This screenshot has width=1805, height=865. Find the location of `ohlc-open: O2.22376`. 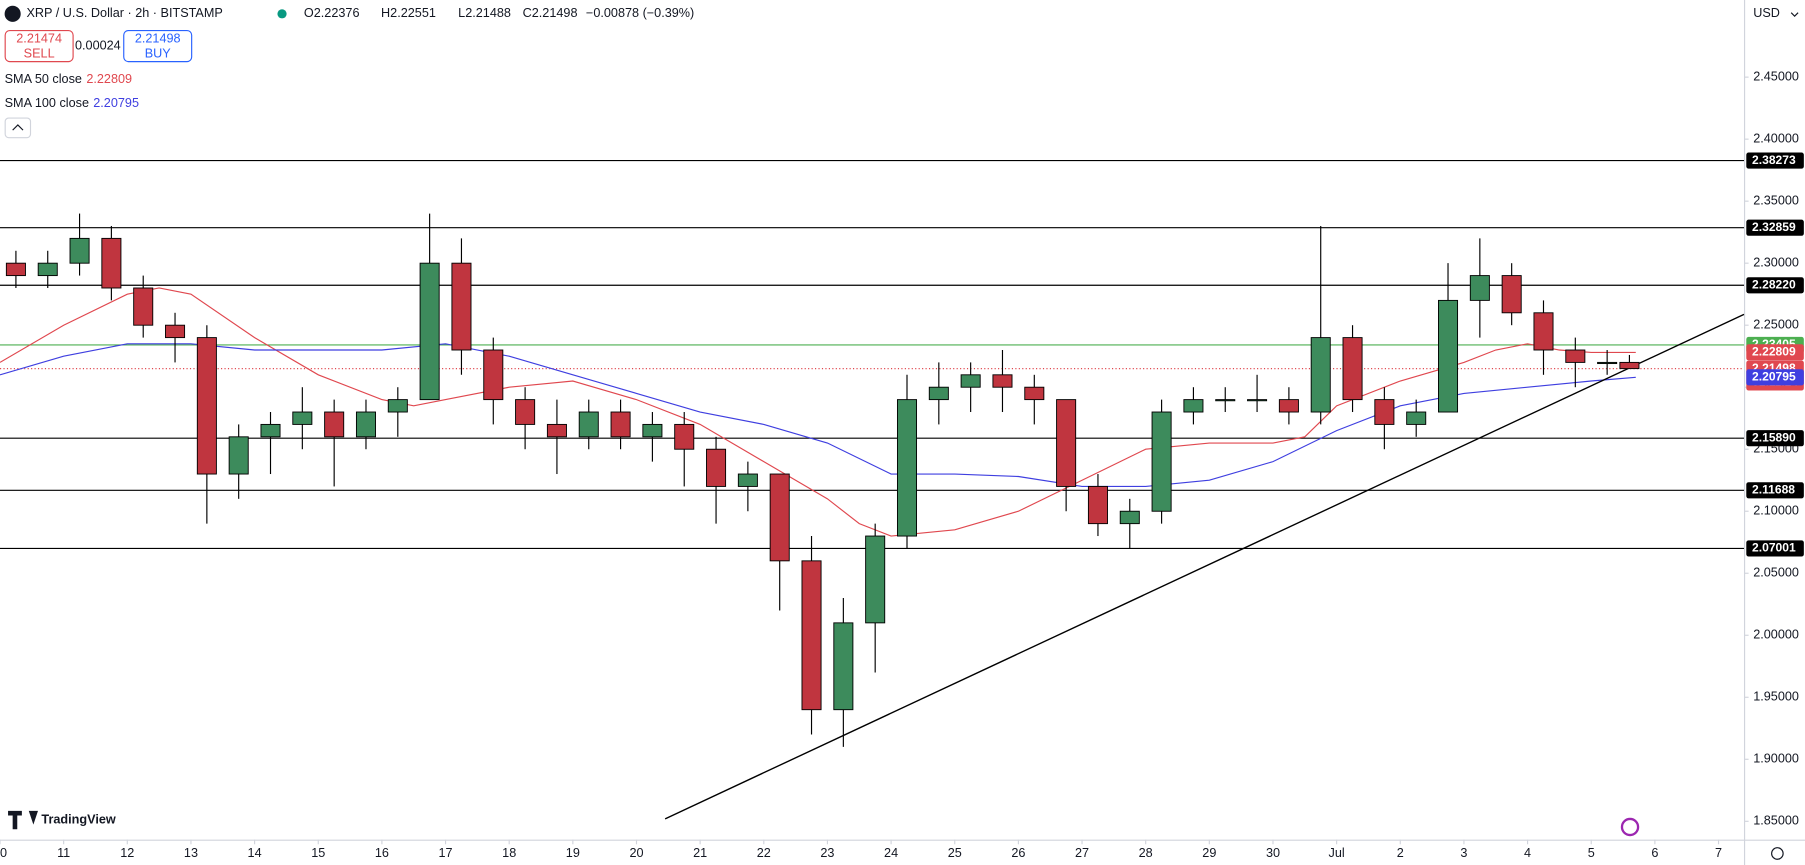

ohlc-open: O2.22376 is located at coordinates (332, 13).